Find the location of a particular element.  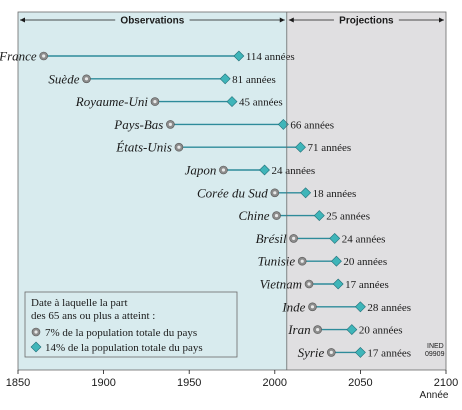

tick-label: 1850 is located at coordinates (18, 383).